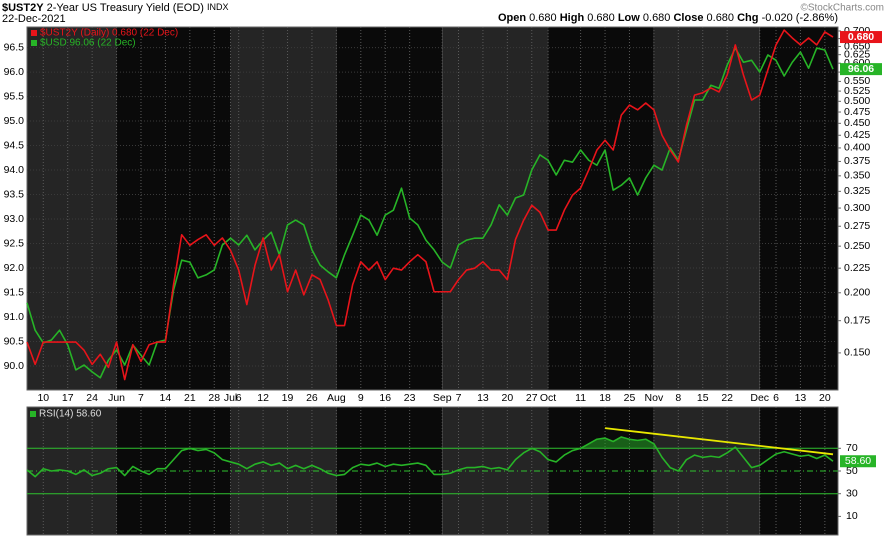 This screenshot has height=540, width=887. Describe the element at coordinates (857, 101) in the screenshot. I see `y2-tick-label: 0.500` at that location.